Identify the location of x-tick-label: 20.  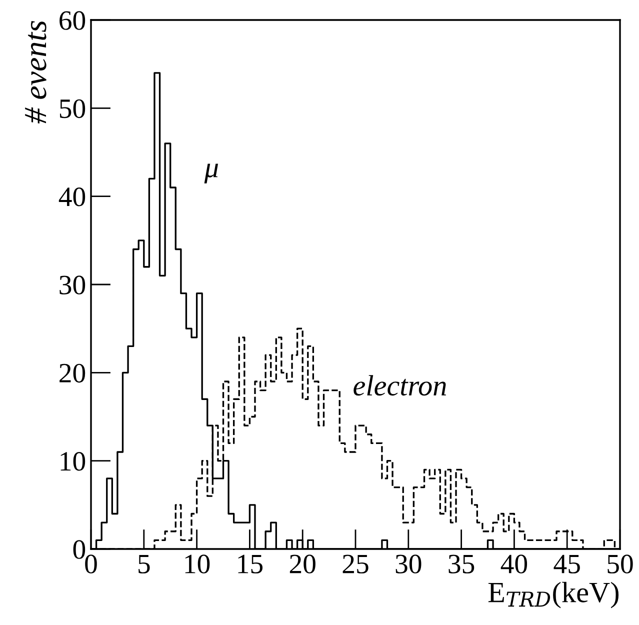
(303, 564).